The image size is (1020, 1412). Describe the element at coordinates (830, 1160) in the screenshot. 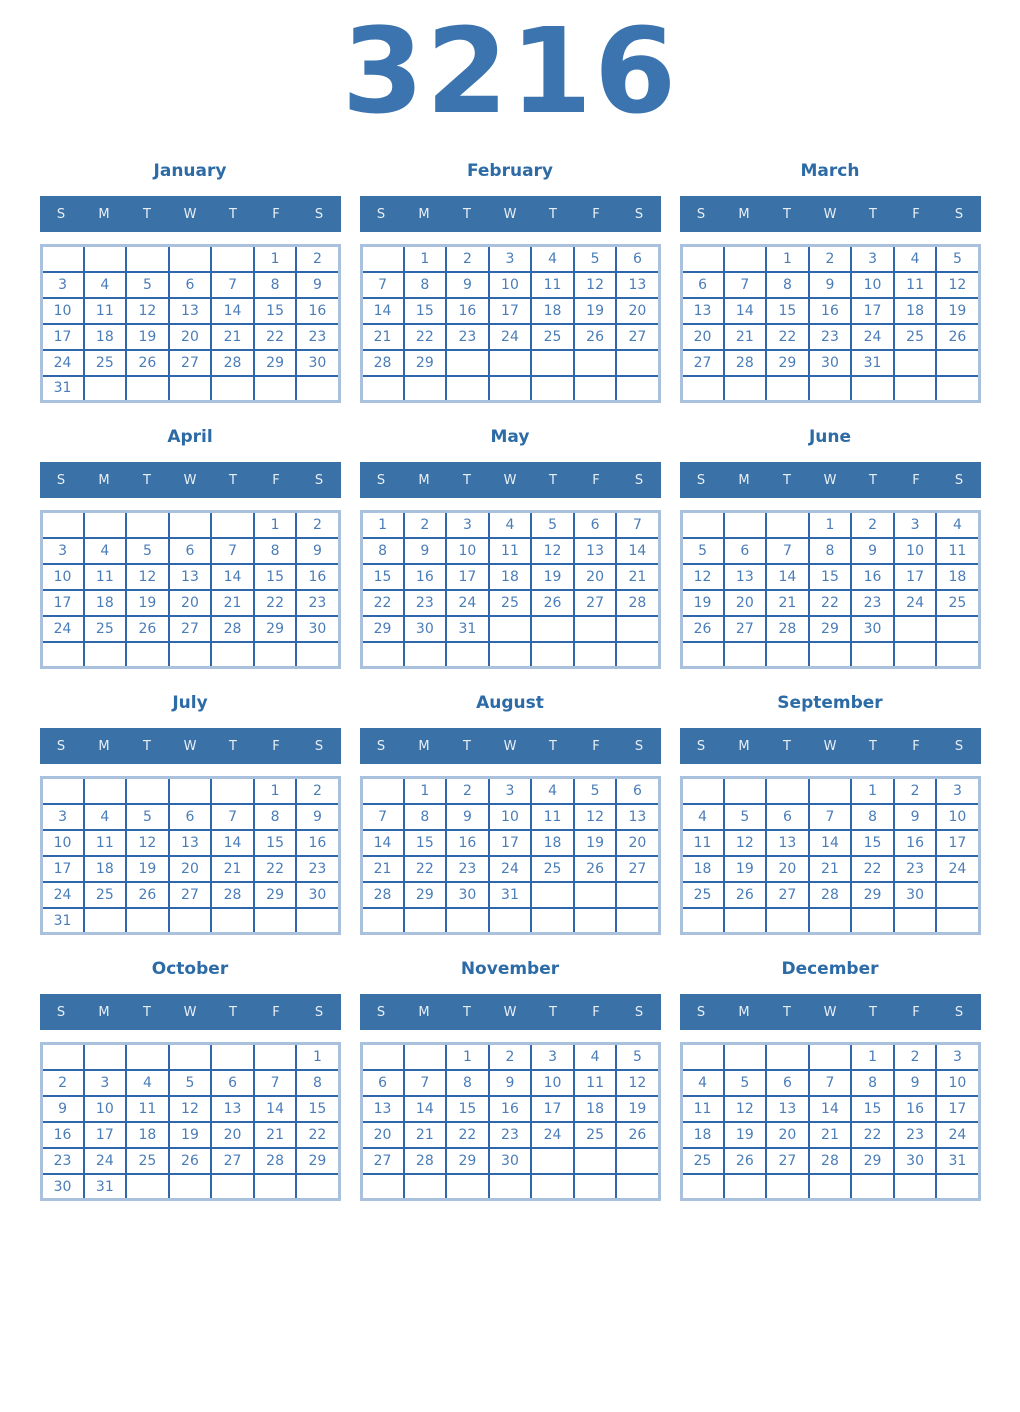

I see `day-cell: 28` at that location.